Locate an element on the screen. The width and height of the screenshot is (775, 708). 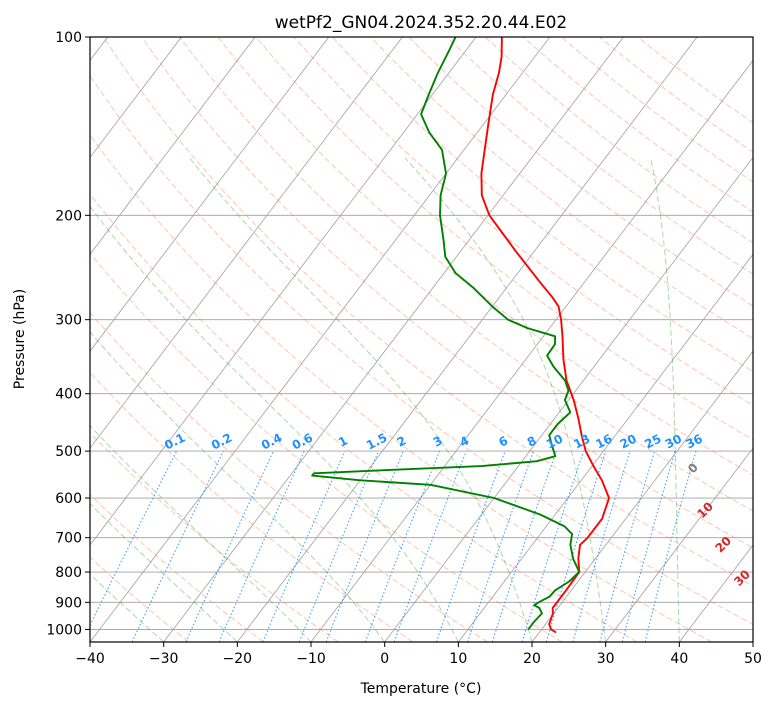
y-tick-label: 300 is located at coordinates (68, 321).